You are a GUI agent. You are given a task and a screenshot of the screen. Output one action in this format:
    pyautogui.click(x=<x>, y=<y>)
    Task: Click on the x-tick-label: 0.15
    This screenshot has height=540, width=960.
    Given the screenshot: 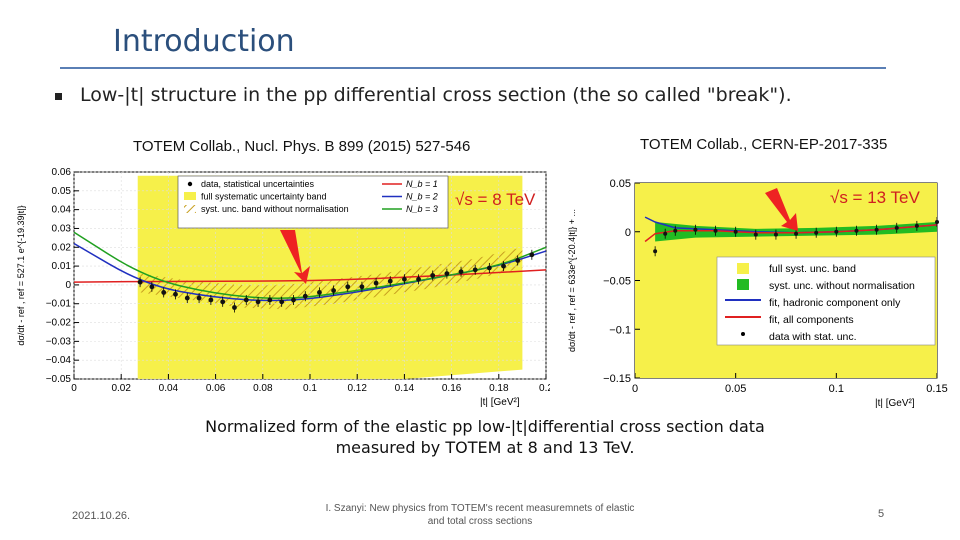 What is the action you would take?
    pyautogui.click(x=936, y=389)
    